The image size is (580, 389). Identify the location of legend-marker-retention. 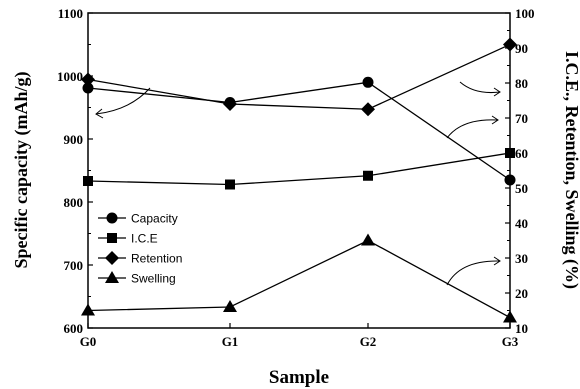
(112, 258).